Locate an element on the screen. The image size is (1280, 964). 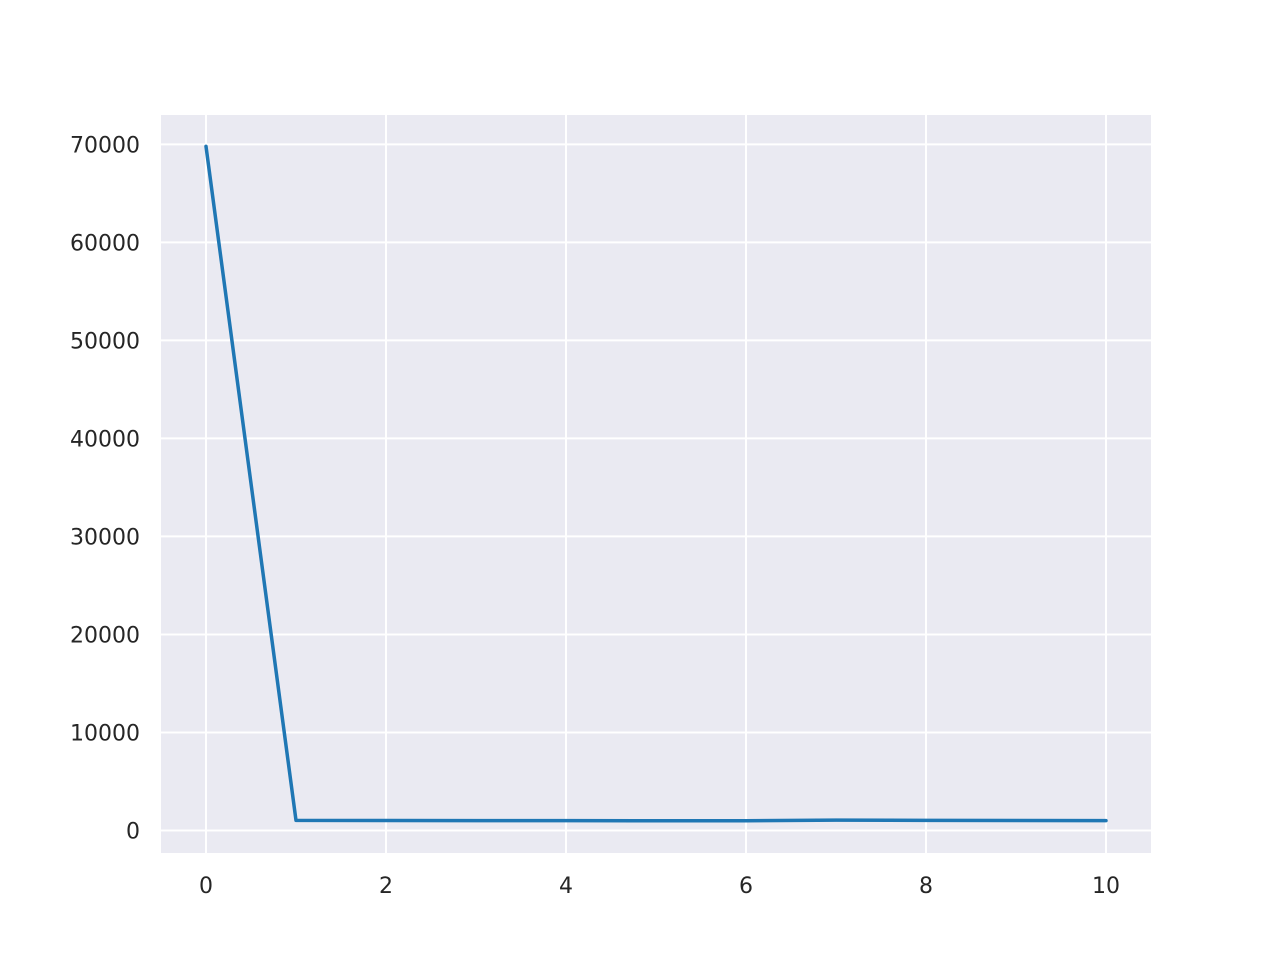
y-tick-label: 60000 is located at coordinates (105, 243).